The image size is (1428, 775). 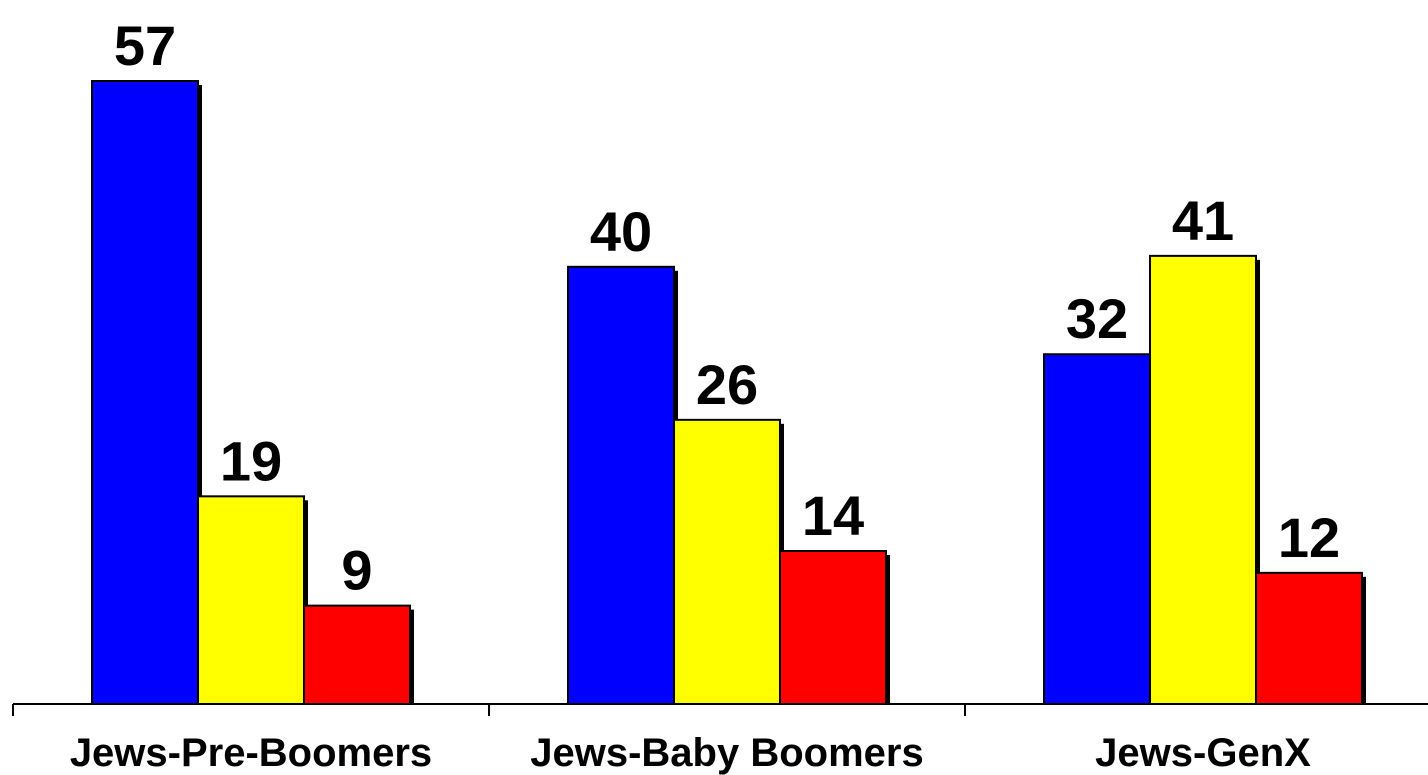 I want to click on data-label: 32, so click(x=1097, y=318).